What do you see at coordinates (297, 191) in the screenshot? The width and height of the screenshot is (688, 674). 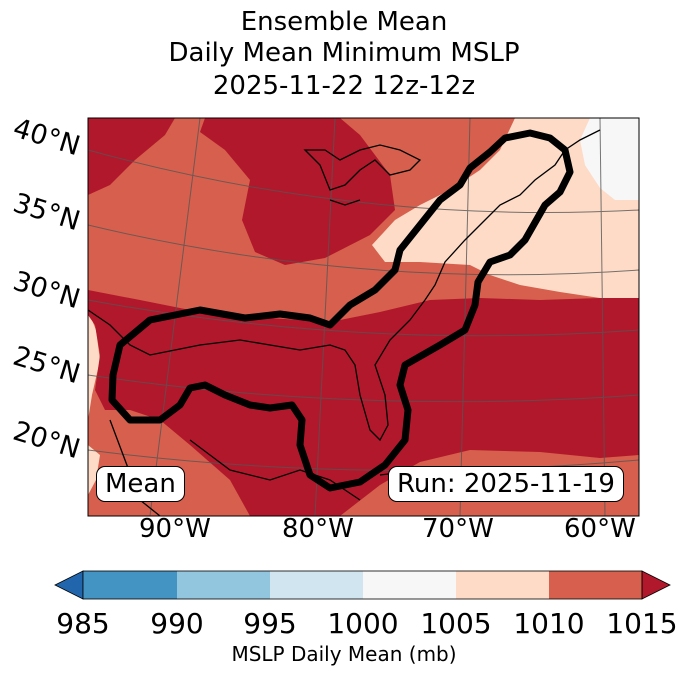 I see `field-above-1015-north` at bounding box center [297, 191].